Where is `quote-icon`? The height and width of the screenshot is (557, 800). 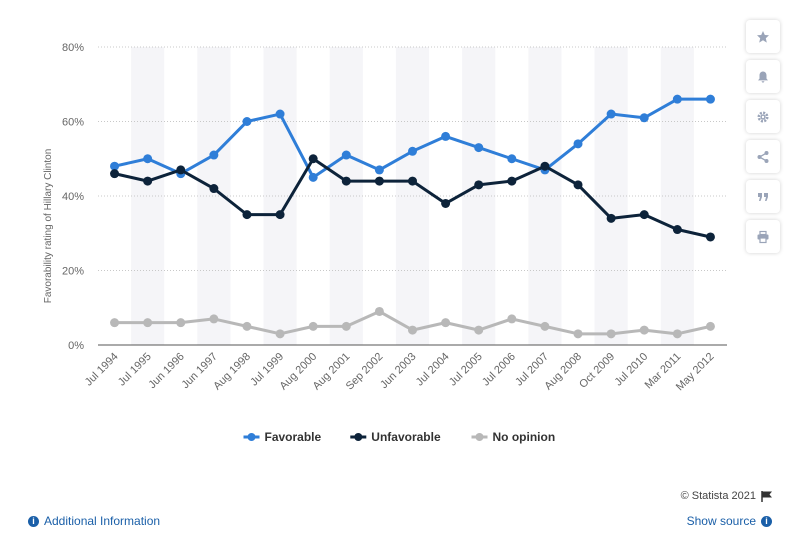
quote-icon is located at coordinates (763, 197).